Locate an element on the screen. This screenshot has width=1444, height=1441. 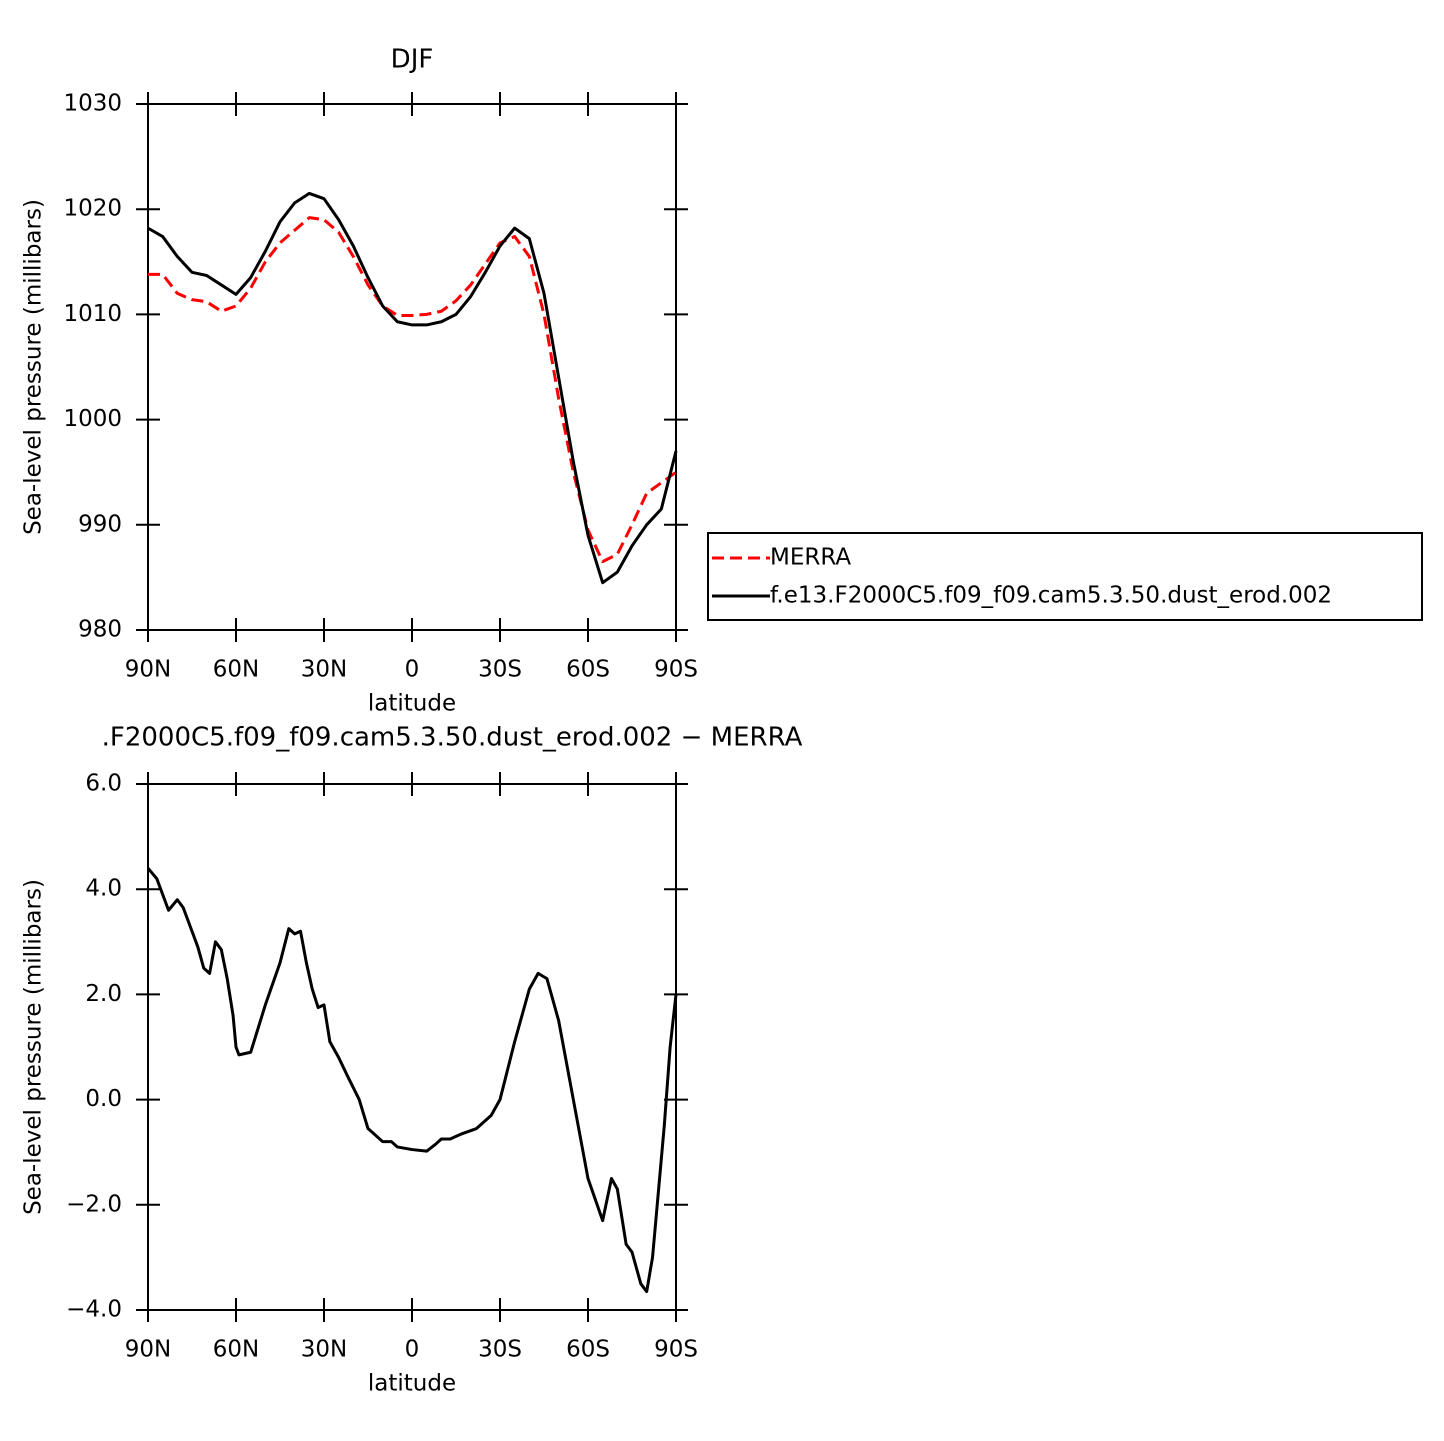
chart-title: DJF is located at coordinates (412, 60).